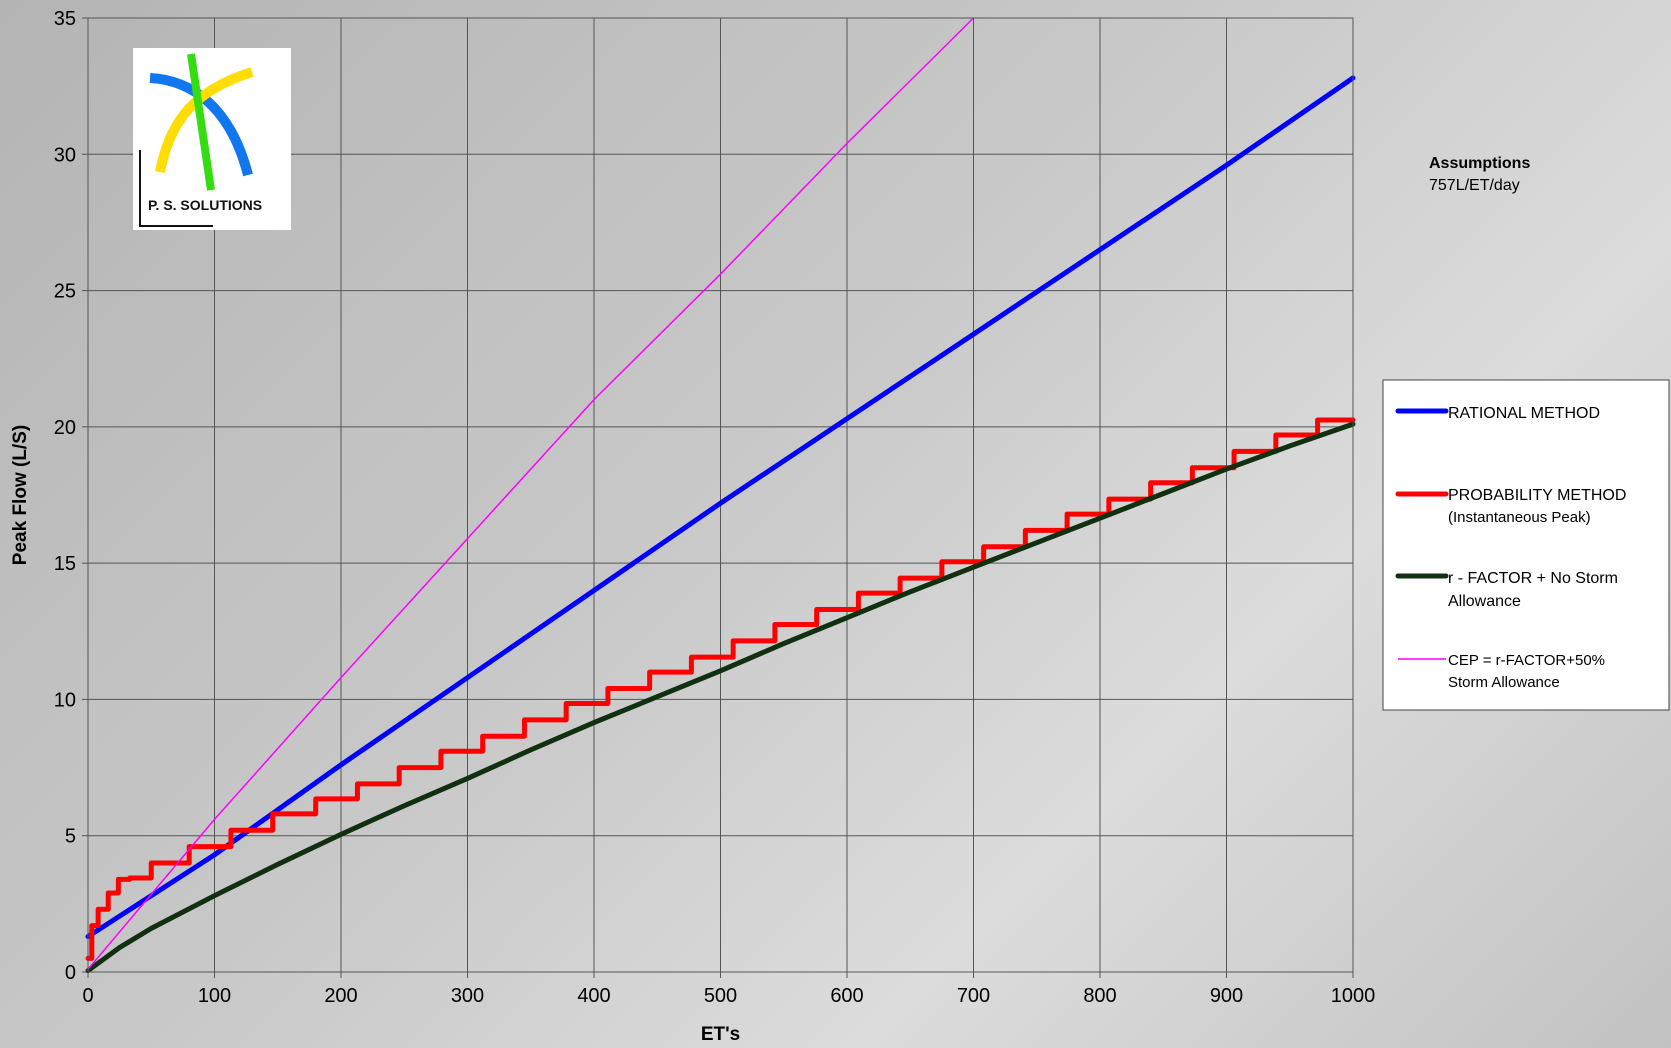 The image size is (1671, 1048). What do you see at coordinates (65, 564) in the screenshot?
I see `y-tick-label: 15` at bounding box center [65, 564].